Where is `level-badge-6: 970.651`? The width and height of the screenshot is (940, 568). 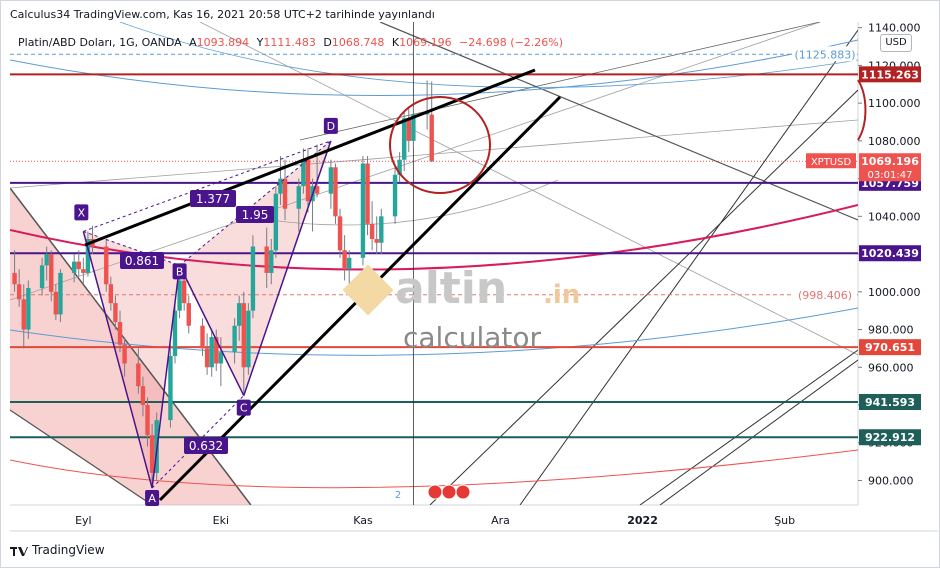 level-badge-6: 970.651 is located at coordinates (890, 347).